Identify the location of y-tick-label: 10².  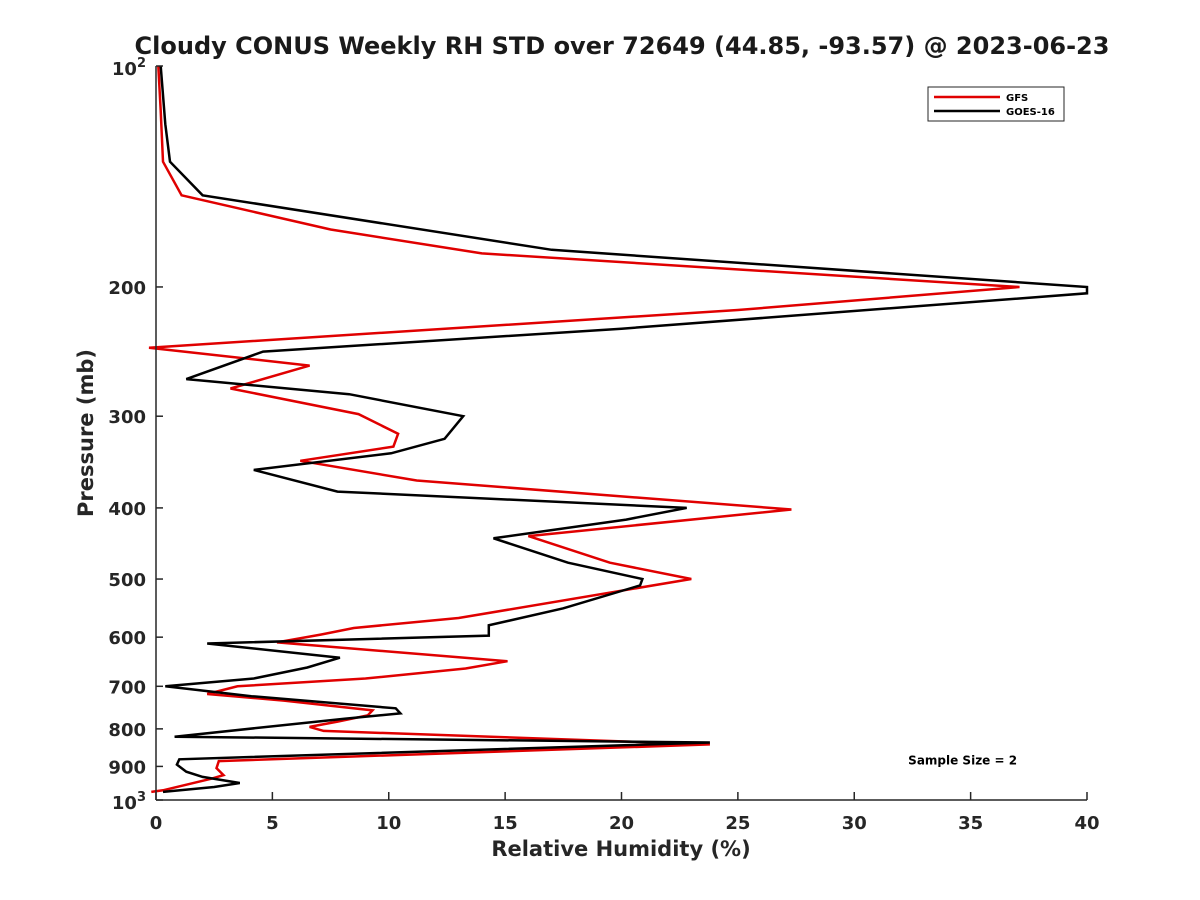
(129, 68).